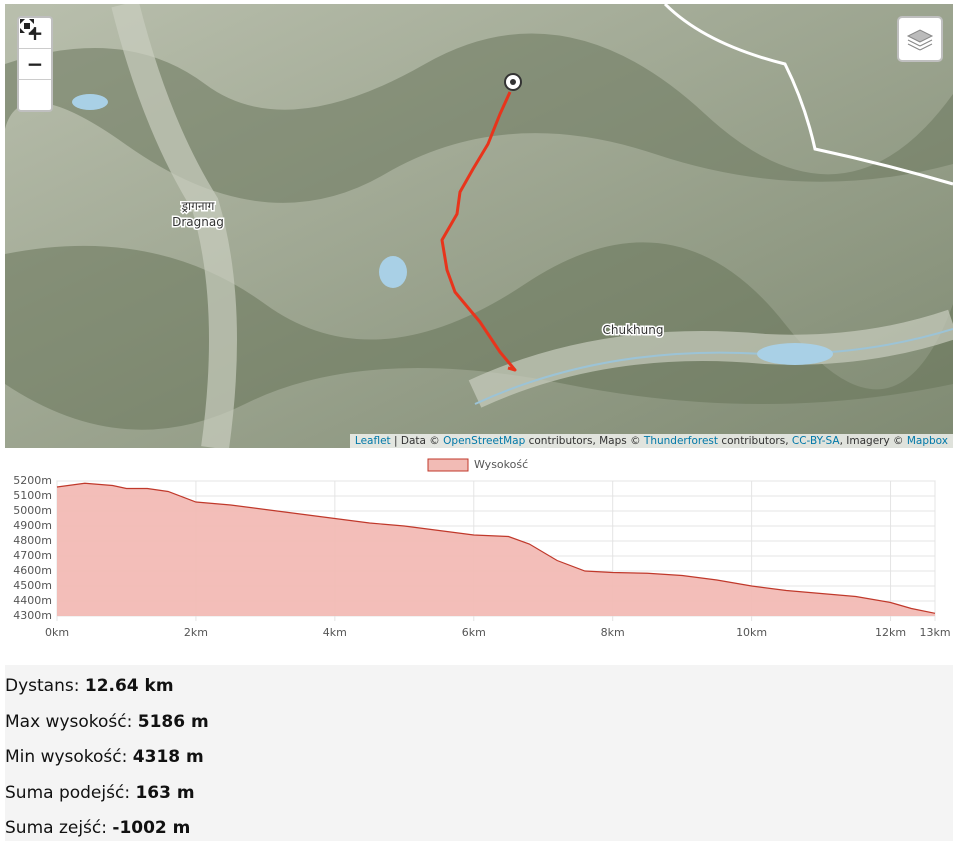 This screenshot has width=960, height=849. Describe the element at coordinates (479, 719) in the screenshot. I see `stat: Max wysokość: 5186 m` at that location.